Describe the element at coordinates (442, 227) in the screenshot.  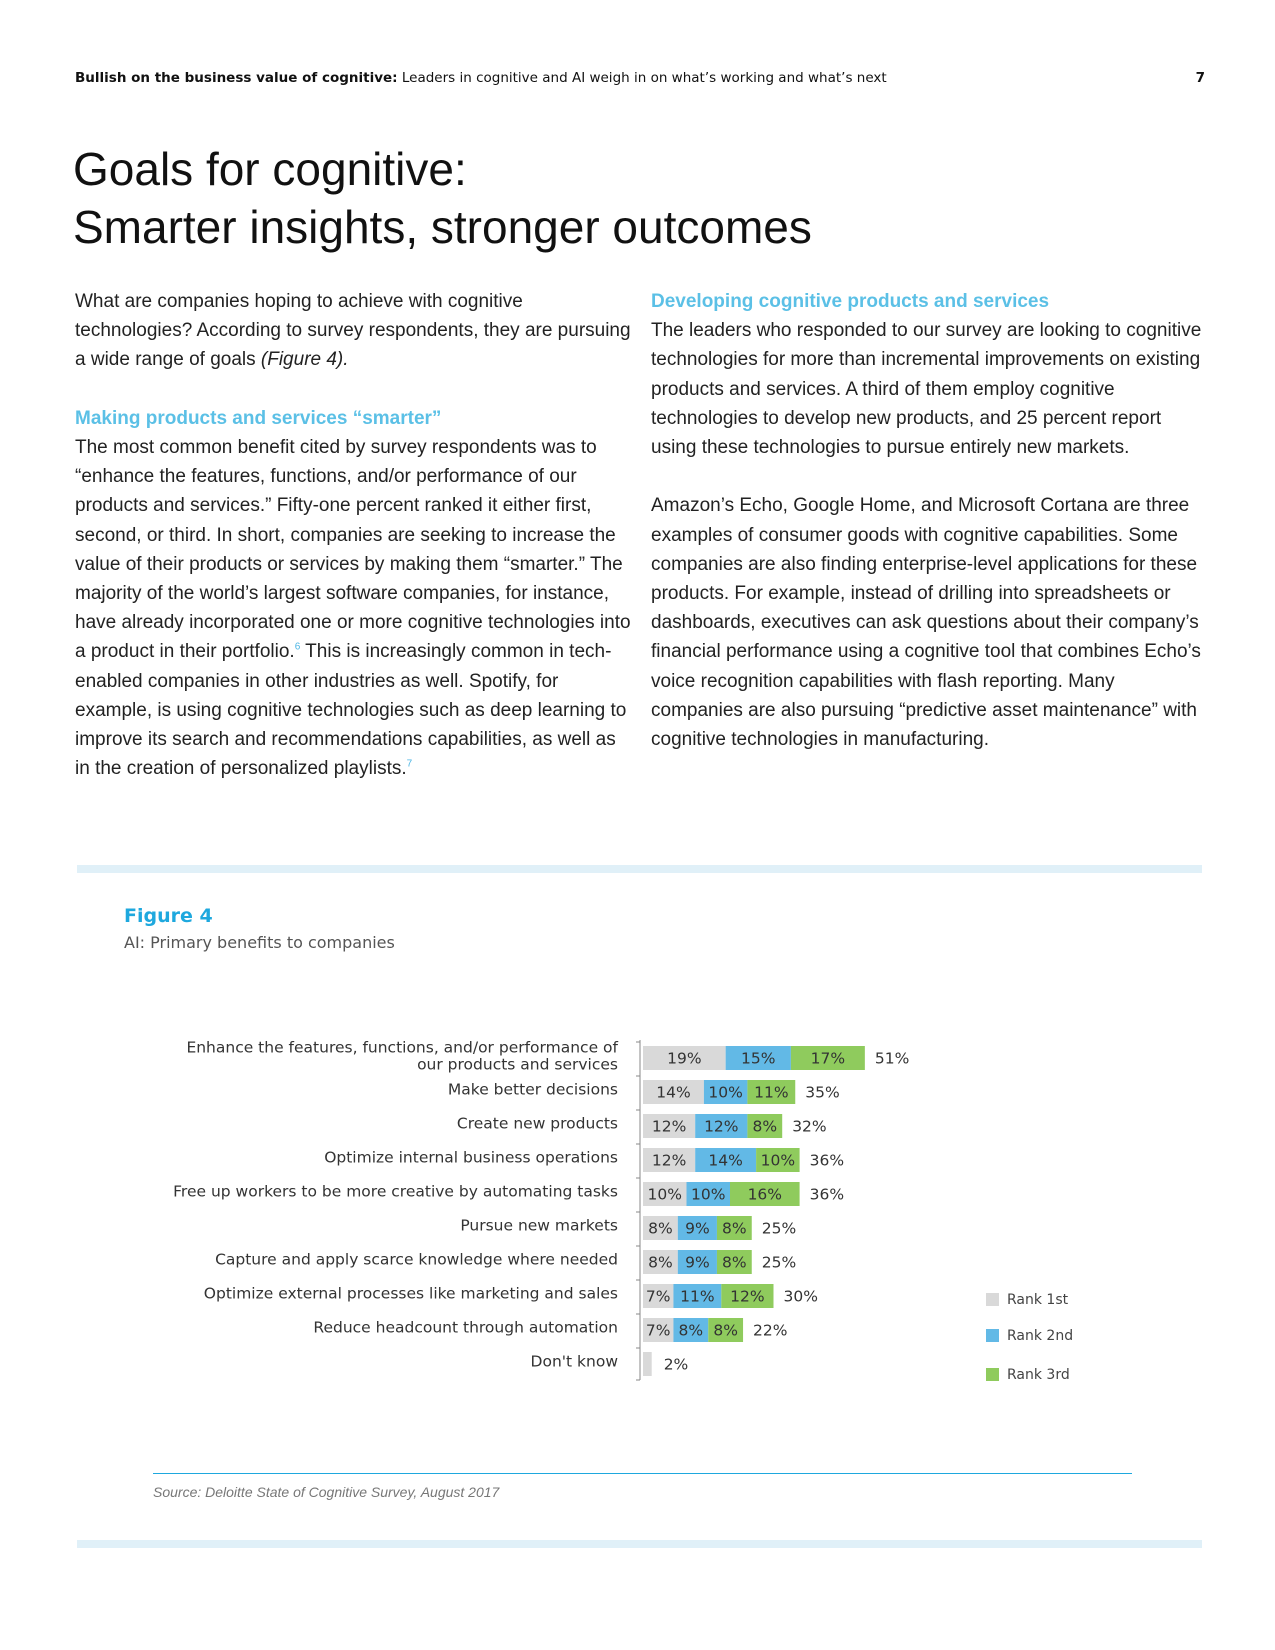
I see `page-title-line2: Smarter insights, stronger outcomes` at that location.